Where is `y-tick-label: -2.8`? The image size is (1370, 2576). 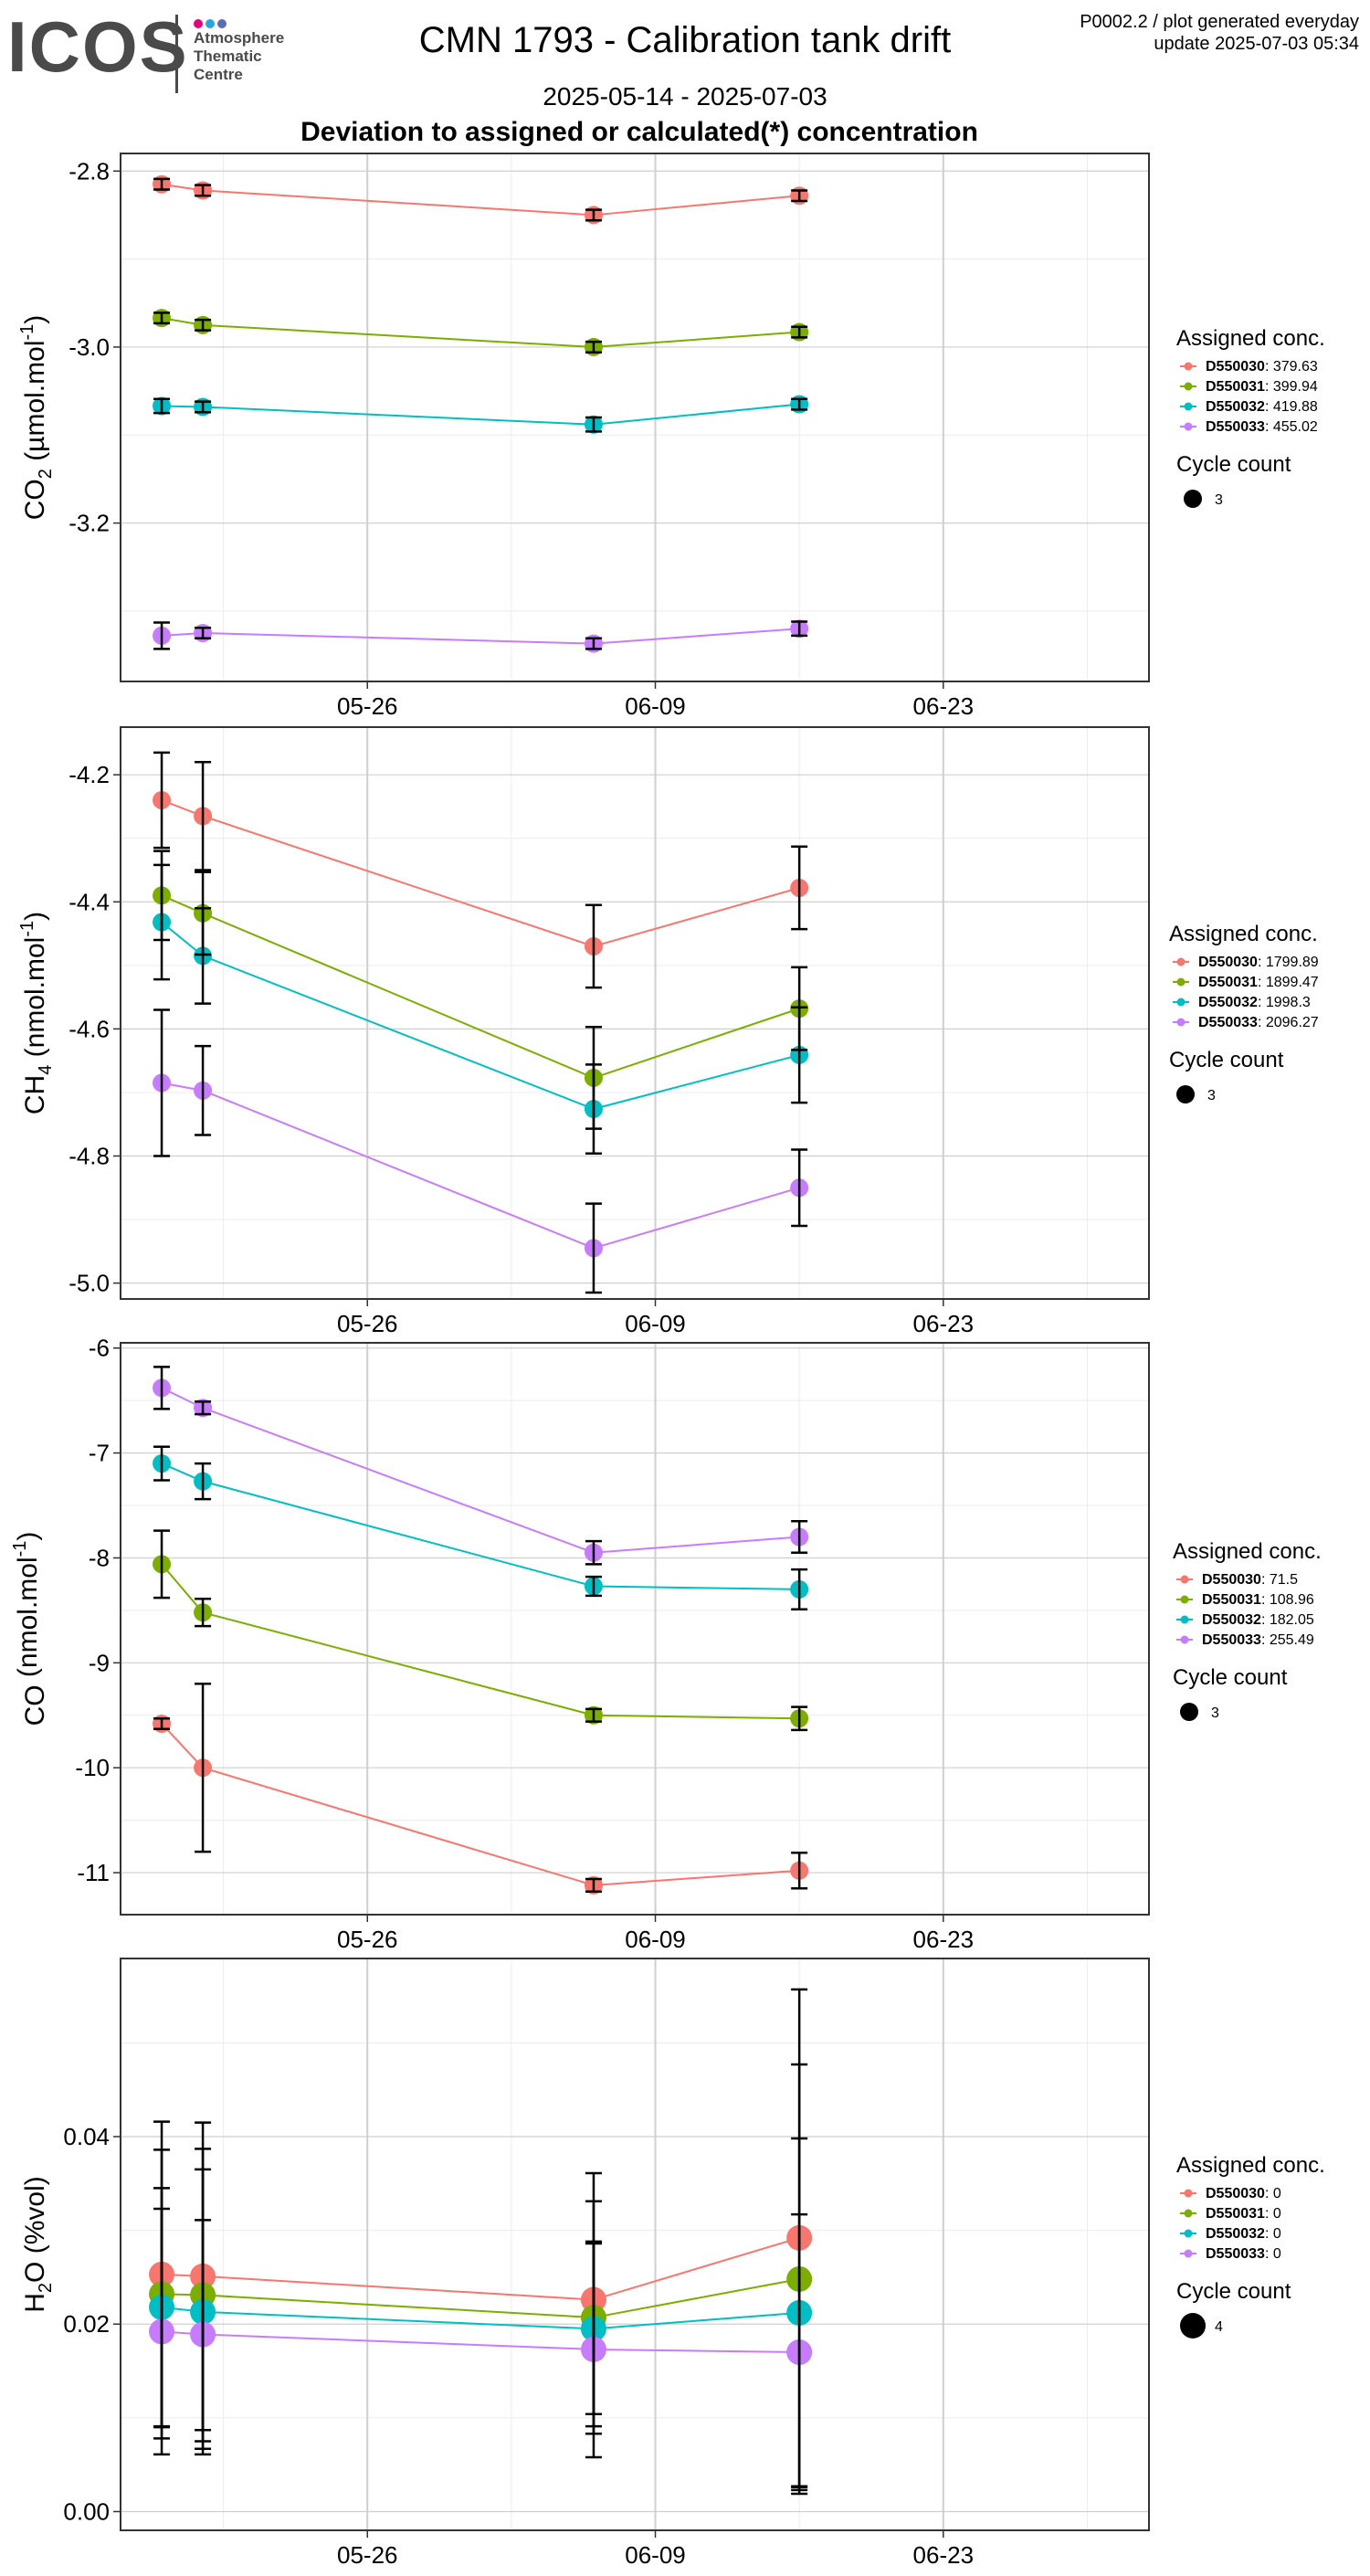
y-tick-label: -2.8 is located at coordinates (89, 171).